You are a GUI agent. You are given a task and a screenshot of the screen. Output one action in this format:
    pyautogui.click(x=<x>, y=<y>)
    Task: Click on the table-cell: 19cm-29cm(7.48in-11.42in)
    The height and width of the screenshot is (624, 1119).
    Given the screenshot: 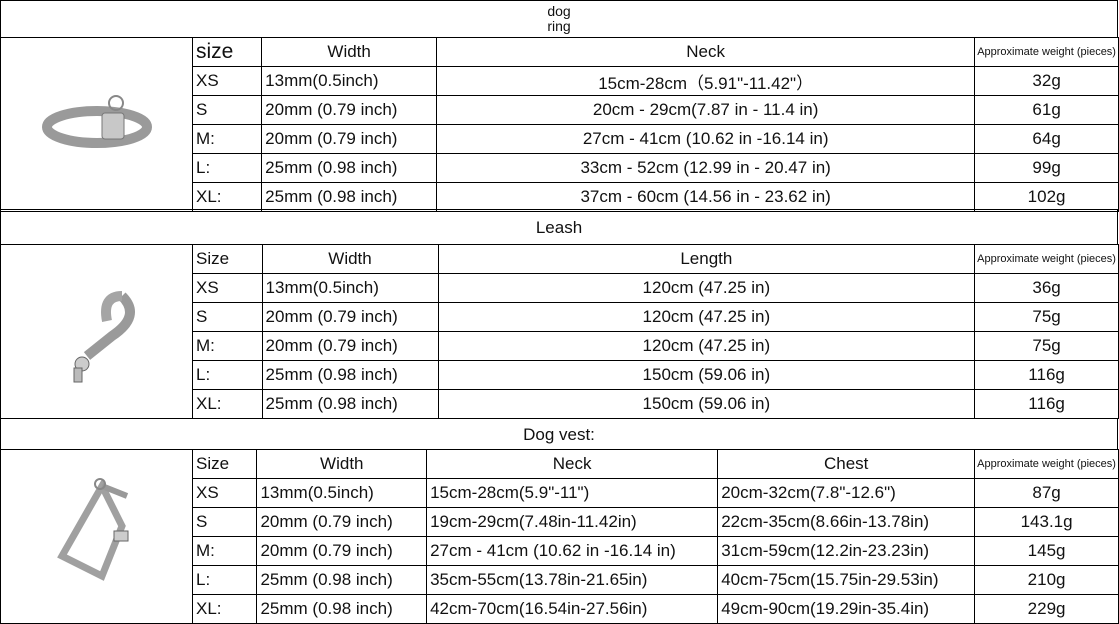 What is the action you would take?
    pyautogui.click(x=572, y=522)
    